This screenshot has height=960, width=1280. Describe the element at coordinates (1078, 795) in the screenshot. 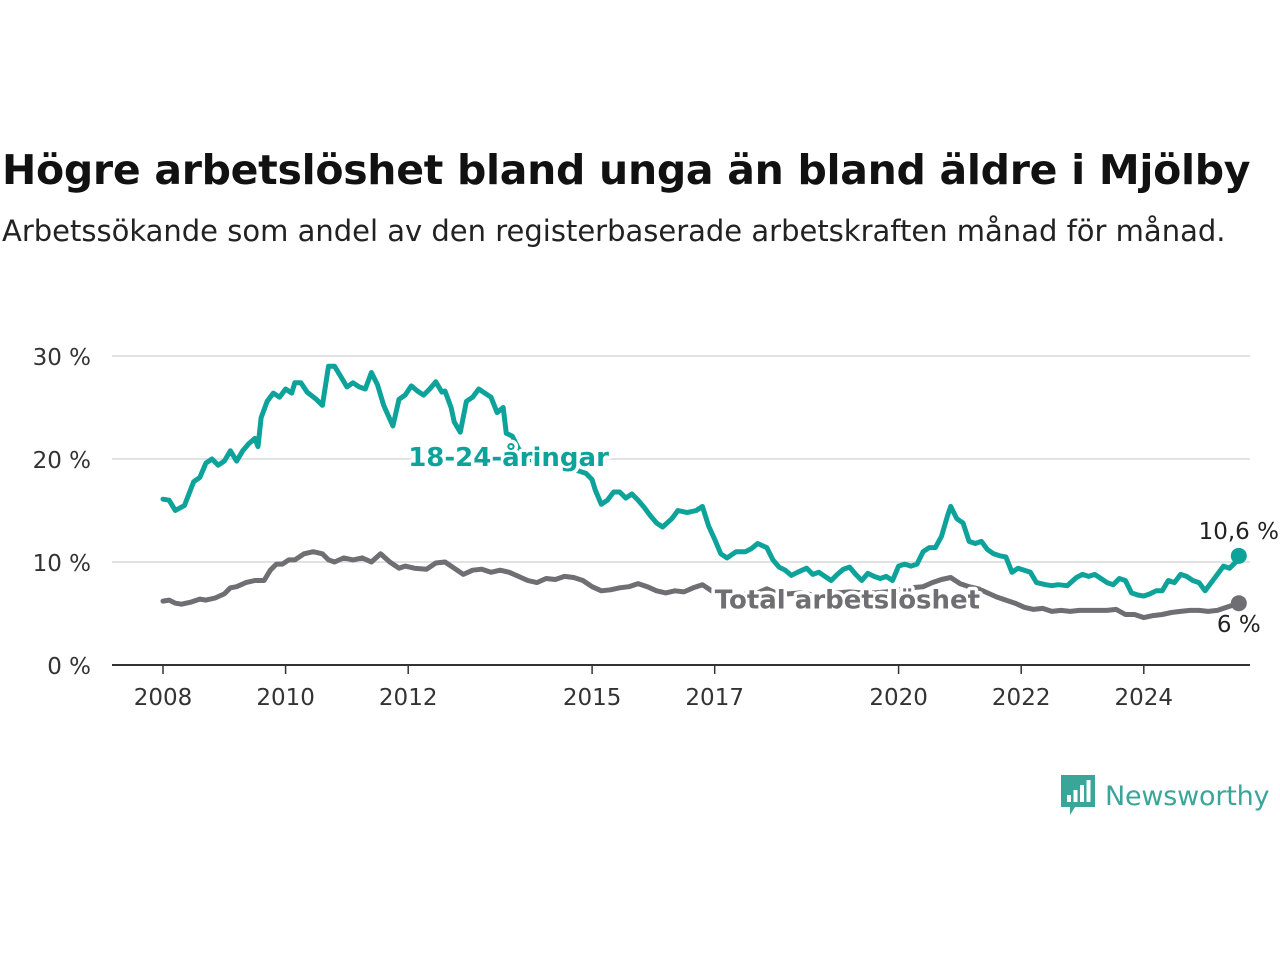

I see `bar-chart-speech-bubble-icon` at that location.